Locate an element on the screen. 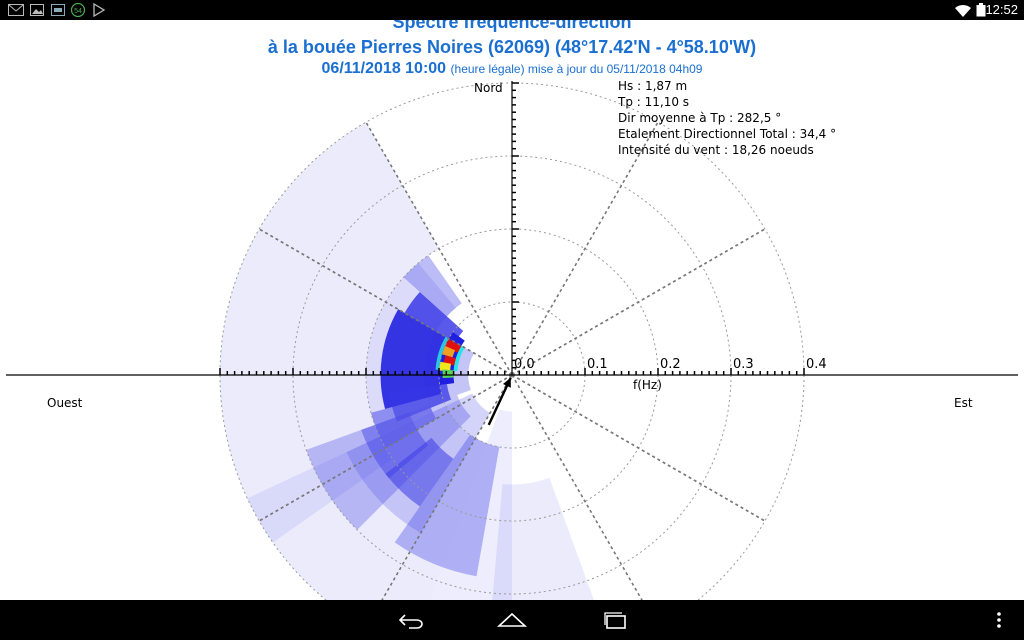  tick-label-0: 0.0 is located at coordinates (524, 364).